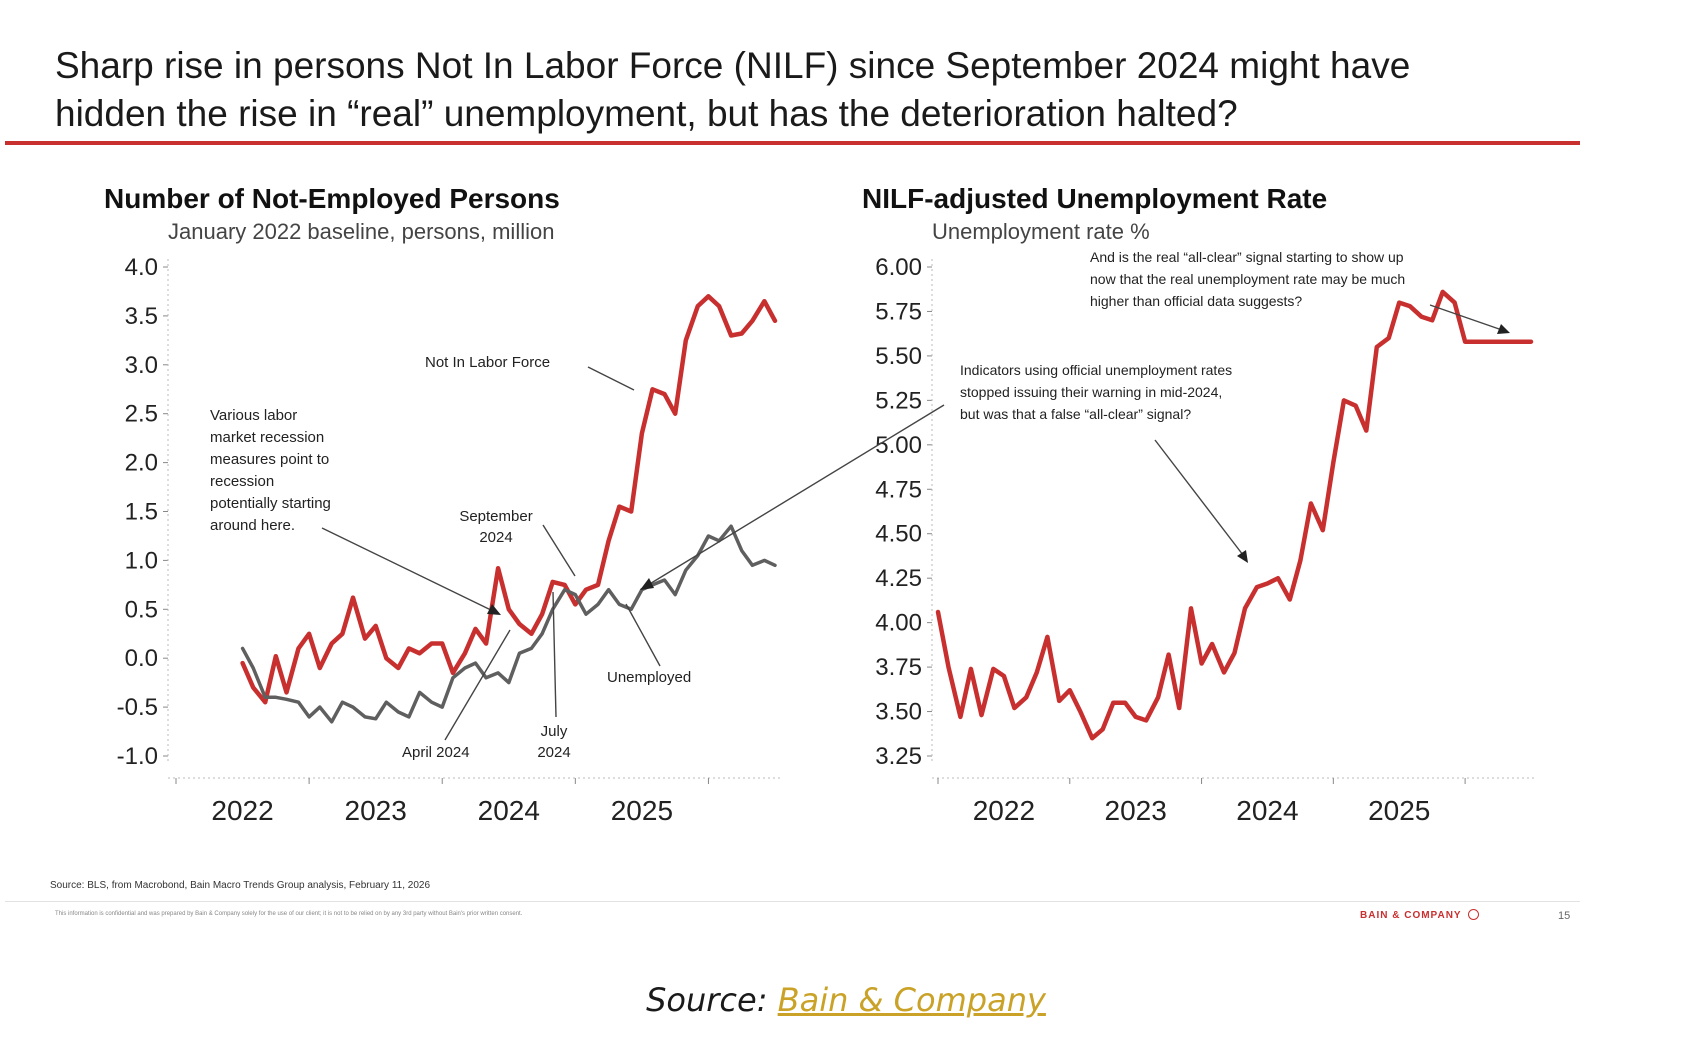 The height and width of the screenshot is (1052, 1692). Describe the element at coordinates (242, 810) in the screenshot. I see `chart1-xtick-label: 2022` at that location.